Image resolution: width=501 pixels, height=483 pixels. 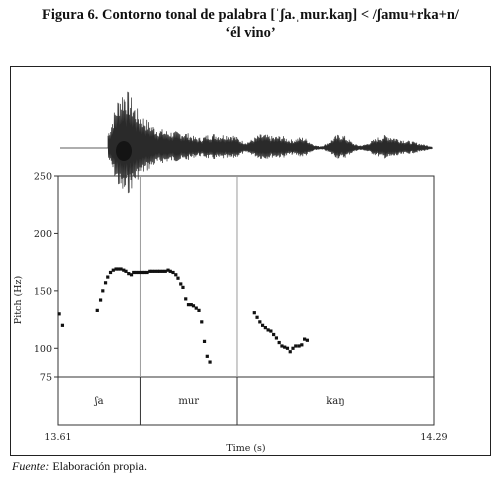 What do you see at coordinates (46, 378) in the screenshot?
I see `y-tick-label: 75` at bounding box center [46, 378].